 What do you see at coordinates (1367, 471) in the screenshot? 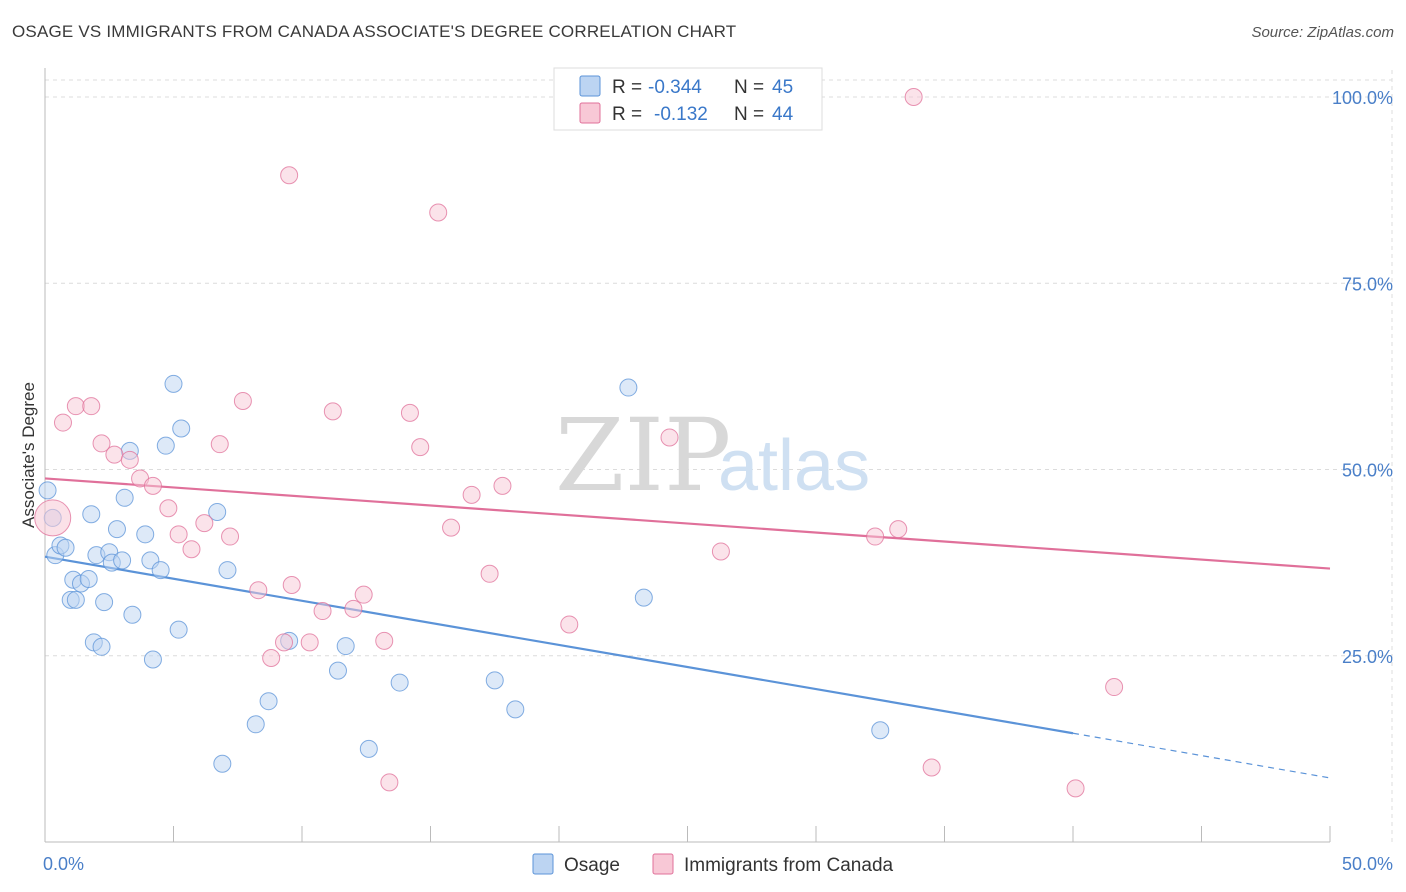
I see `y-tick-label: 50.0%` at bounding box center [1367, 471].